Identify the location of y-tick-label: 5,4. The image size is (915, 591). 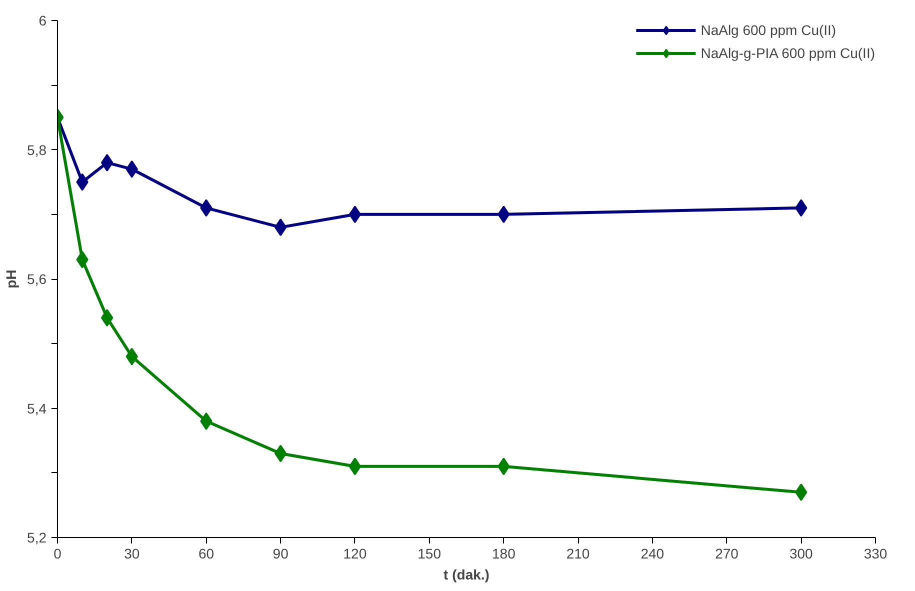
(37, 408).